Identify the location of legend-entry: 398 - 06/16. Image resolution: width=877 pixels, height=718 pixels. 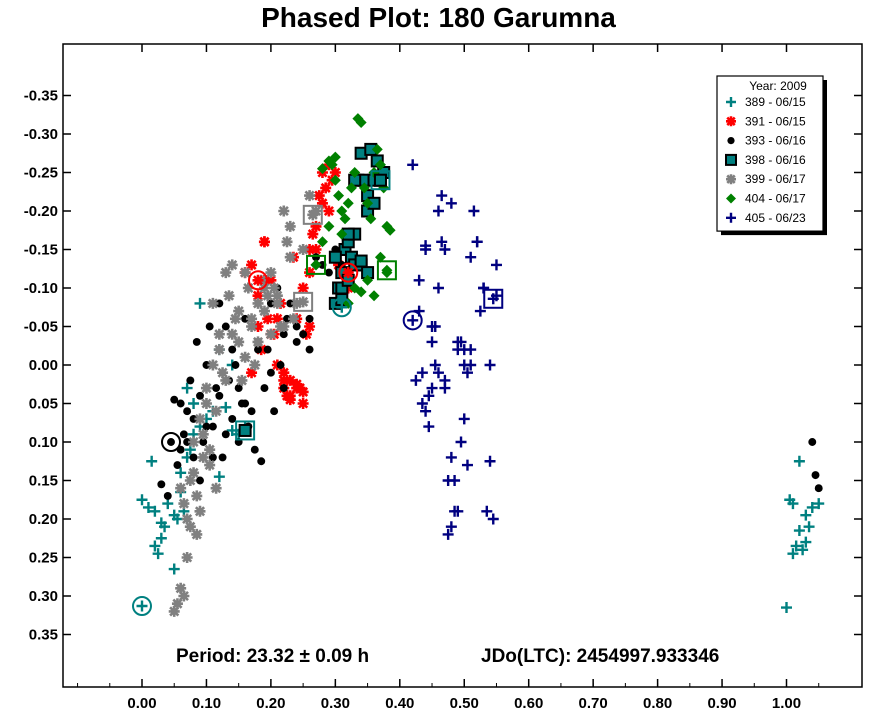
(765, 160).